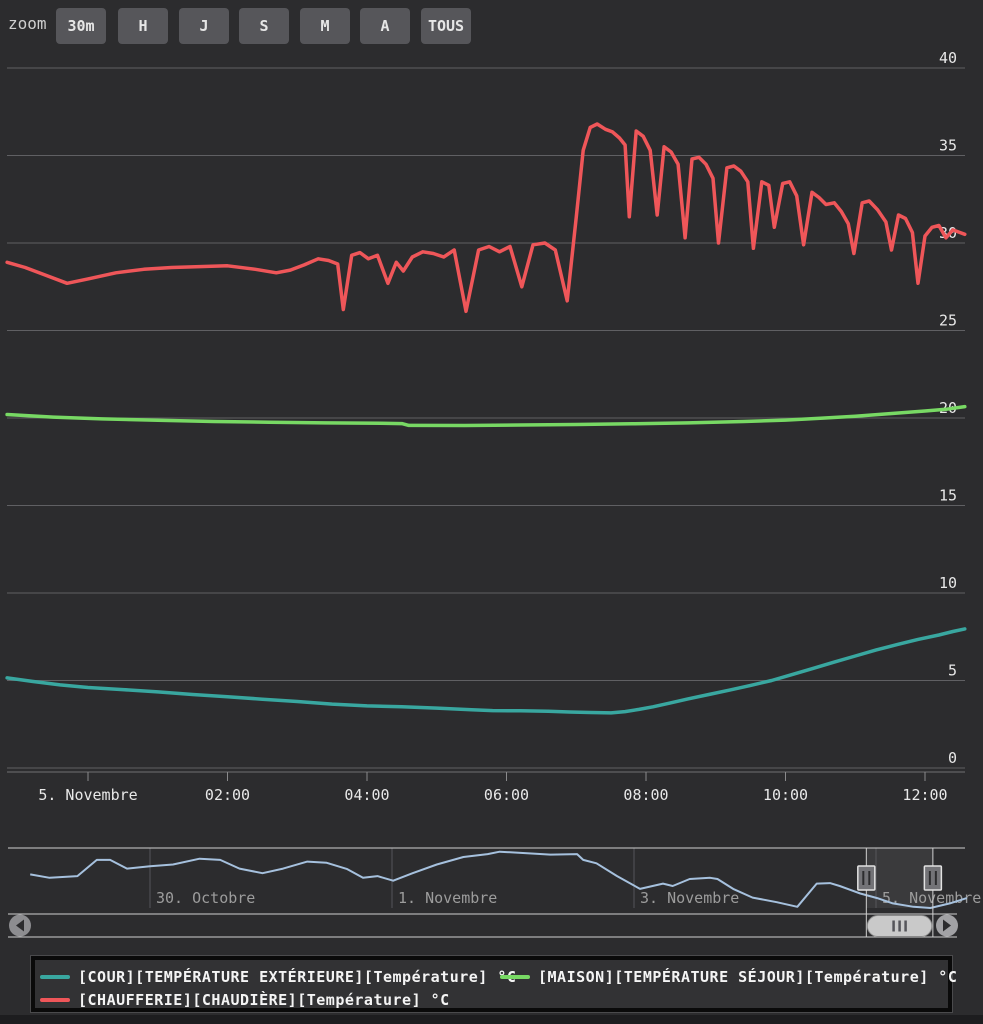  I want to click on x-axis-label: 06:00, so click(506, 795).